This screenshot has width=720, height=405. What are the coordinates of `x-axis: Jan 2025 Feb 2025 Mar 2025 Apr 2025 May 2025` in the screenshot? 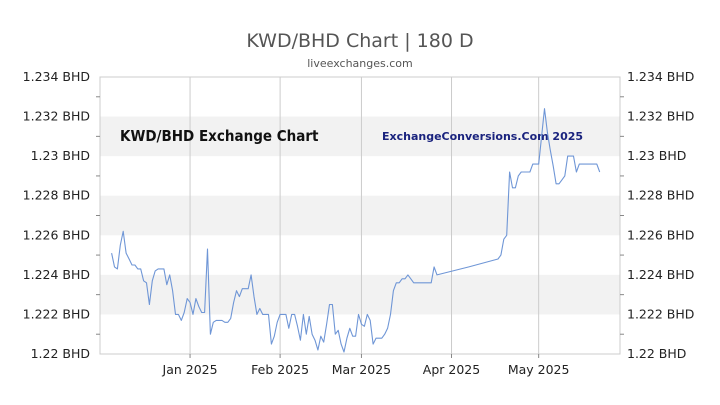 It's located at (366, 365).